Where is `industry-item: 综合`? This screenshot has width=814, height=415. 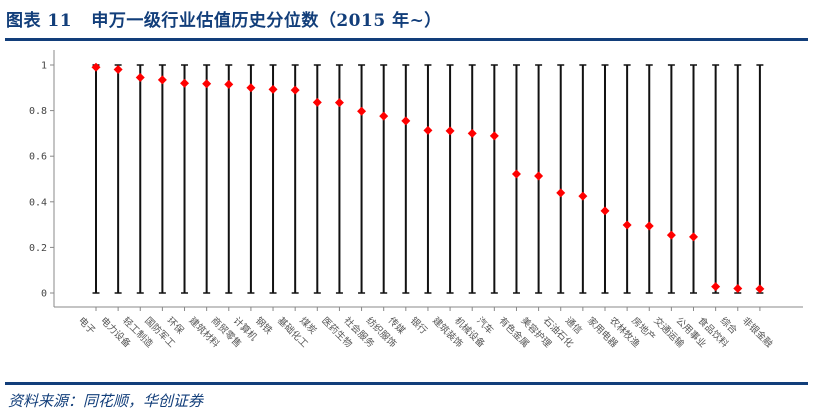 industry-item: 综合 is located at coordinates (730, 200).